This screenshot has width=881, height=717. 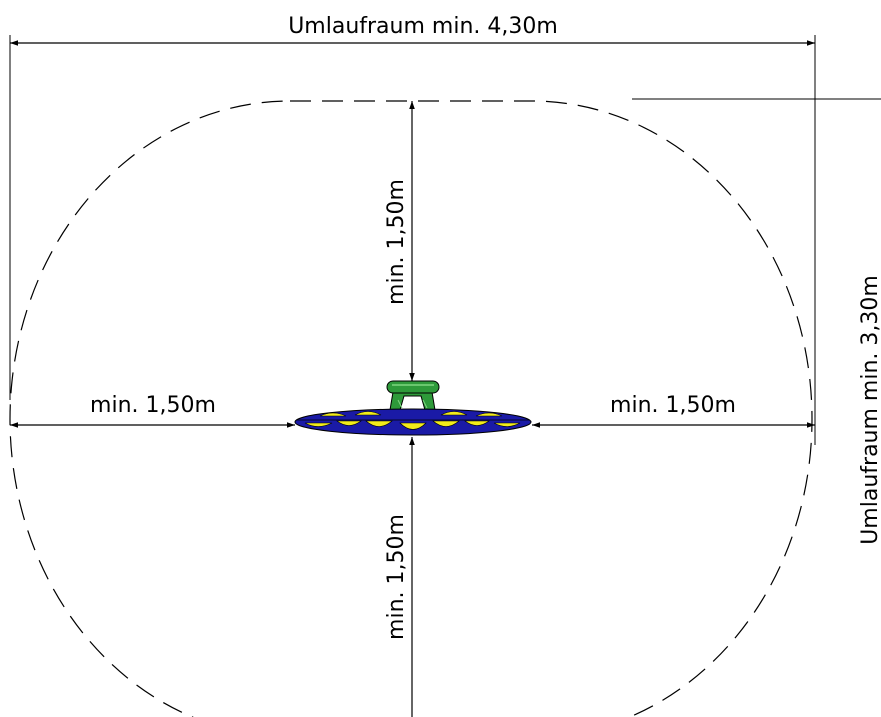 What do you see at coordinates (413, 395) in the screenshot?
I see `seat-icon` at bounding box center [413, 395].